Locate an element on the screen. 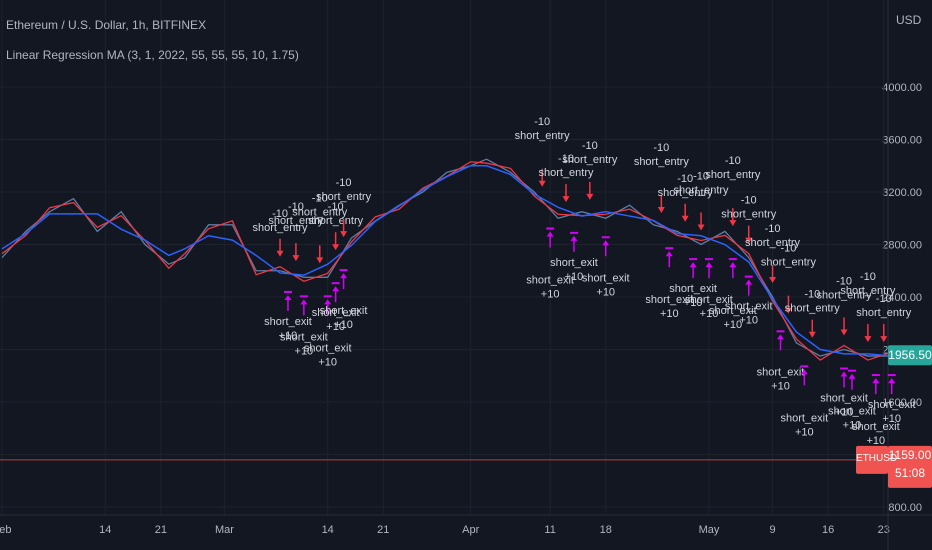 The height and width of the screenshot is (550, 932). currency-label: USD is located at coordinates (909, 20).